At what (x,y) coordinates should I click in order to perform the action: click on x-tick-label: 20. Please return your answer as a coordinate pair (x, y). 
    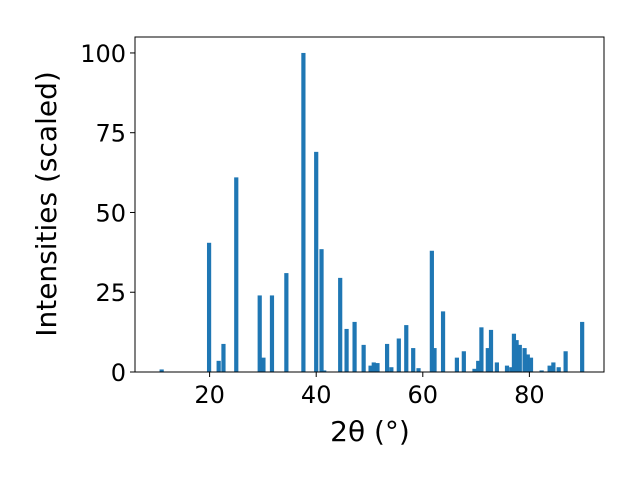
    Looking at the image, I should click on (209, 395).